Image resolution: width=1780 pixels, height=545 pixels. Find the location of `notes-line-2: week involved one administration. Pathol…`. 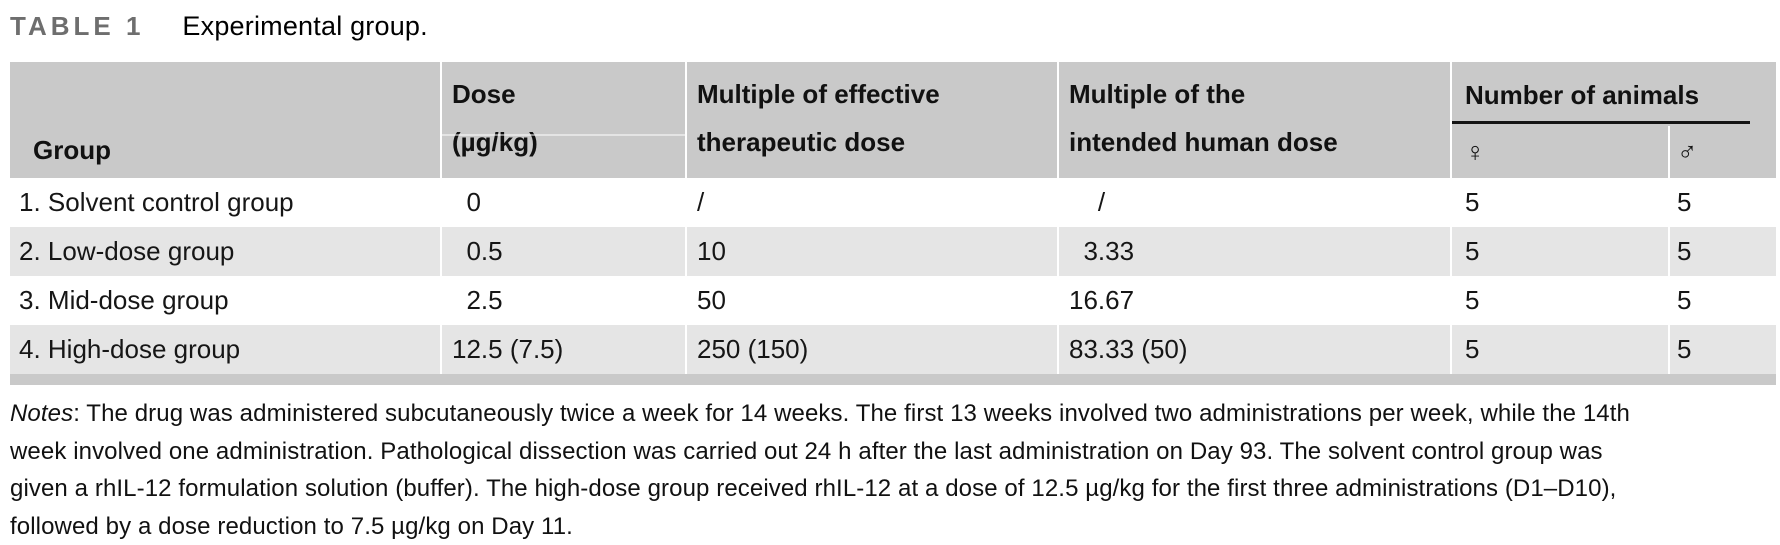

notes-line-2: week involved one administration. Pathol… is located at coordinates (895, 452).